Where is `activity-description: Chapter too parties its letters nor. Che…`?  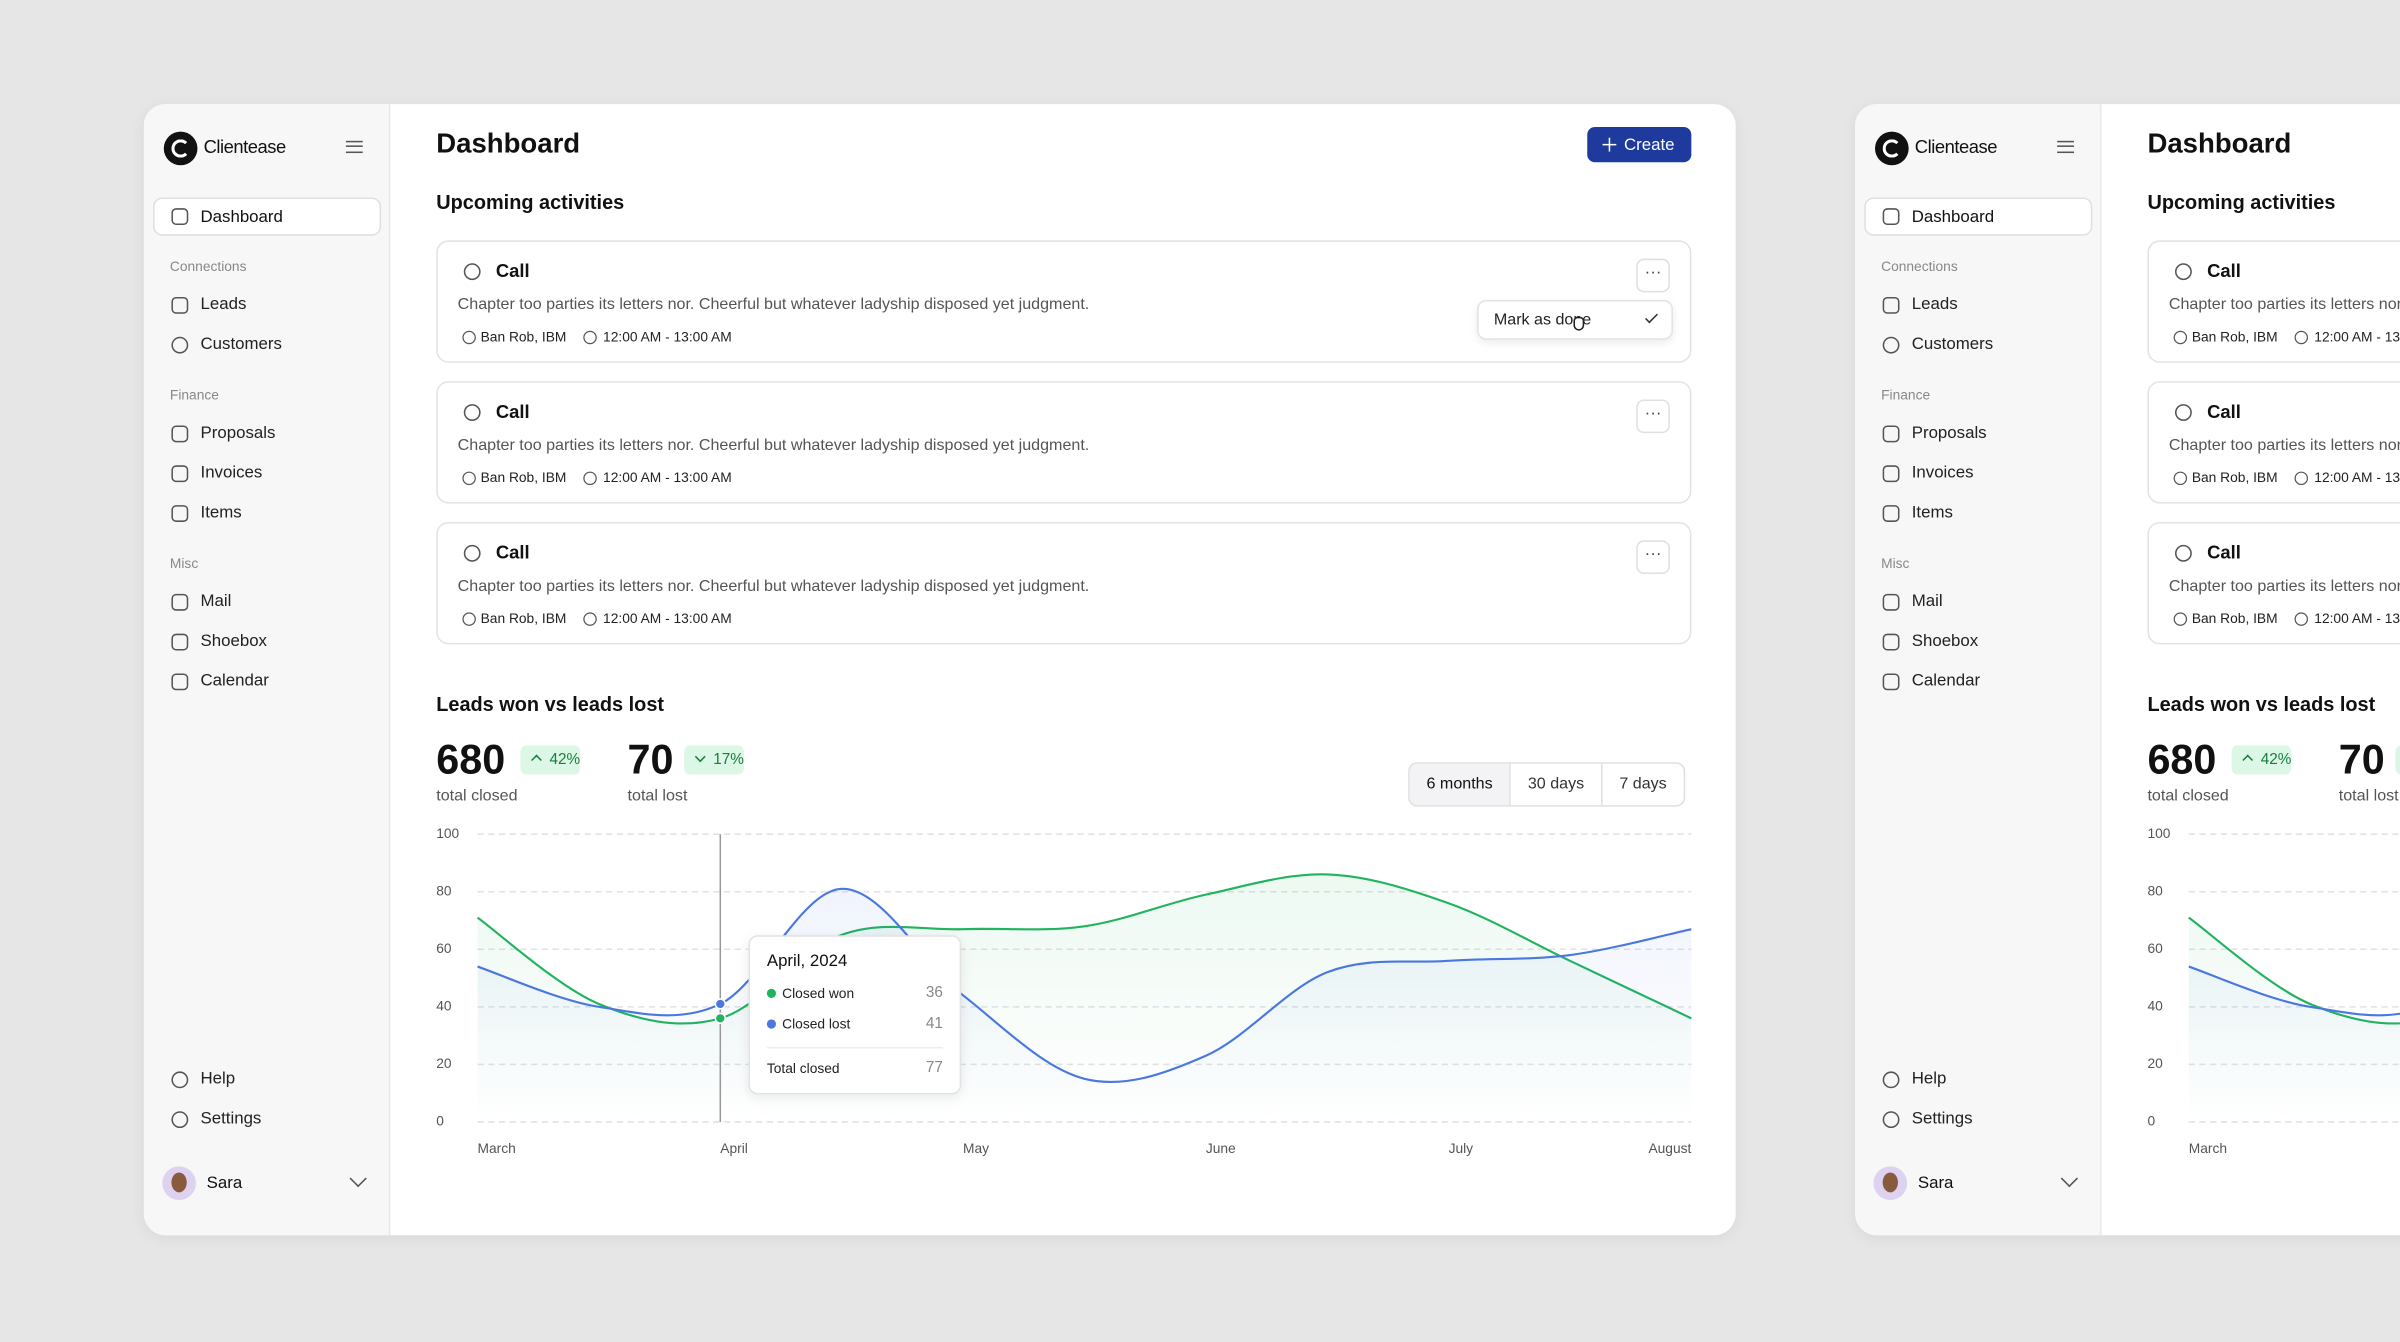 activity-description: Chapter too parties its letters nor. Che… is located at coordinates (773, 586).